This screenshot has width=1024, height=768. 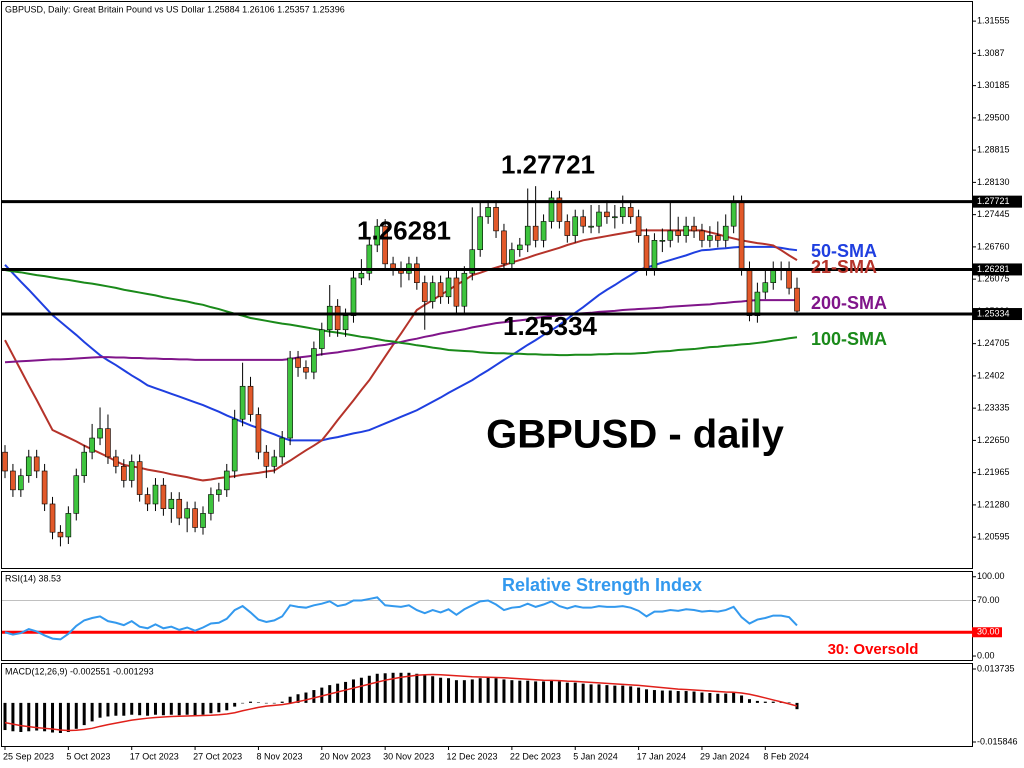 What do you see at coordinates (408, 756) in the screenshot?
I see `x-tick-label: 30 Nov 2023` at bounding box center [408, 756].